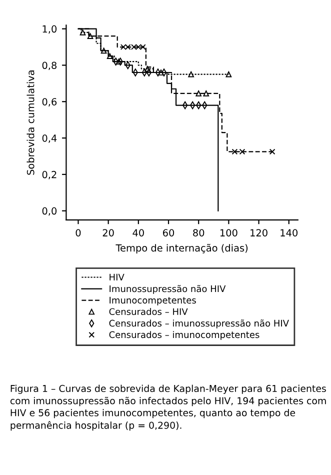 The image size is (331, 475). I want to click on x-tick-label: 40, so click(138, 232).